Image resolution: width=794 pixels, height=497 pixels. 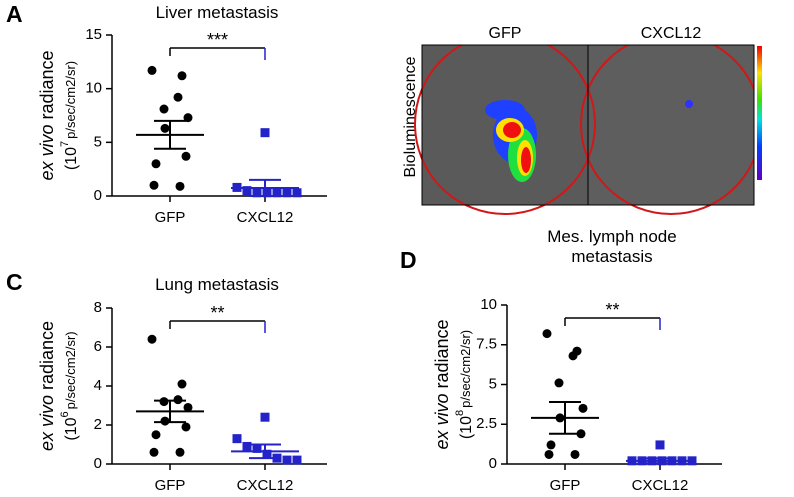 I want to click on y-axis-unit: (107 p/sec/cm2/sr), so click(x=69, y=115).